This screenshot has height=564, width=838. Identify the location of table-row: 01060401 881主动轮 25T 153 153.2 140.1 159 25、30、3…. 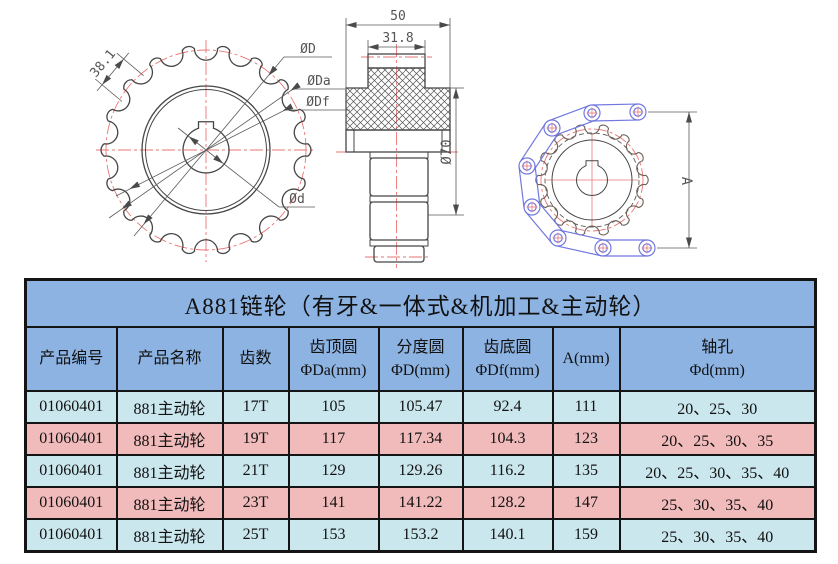
(420, 535).